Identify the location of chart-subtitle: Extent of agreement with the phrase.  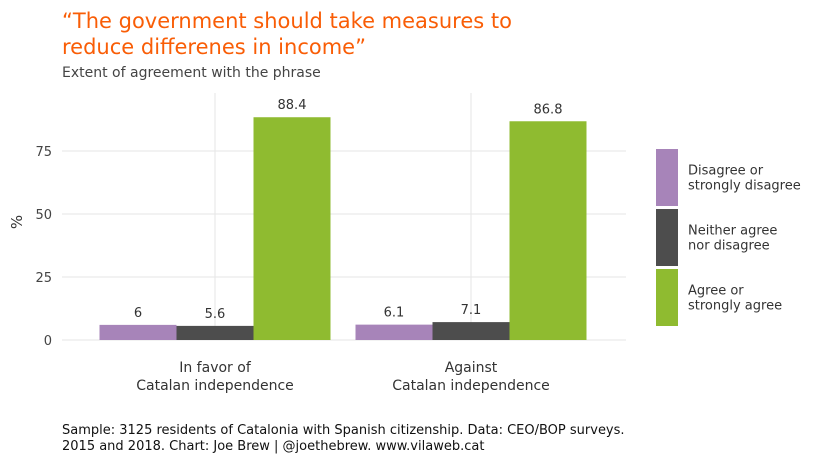
(191, 73).